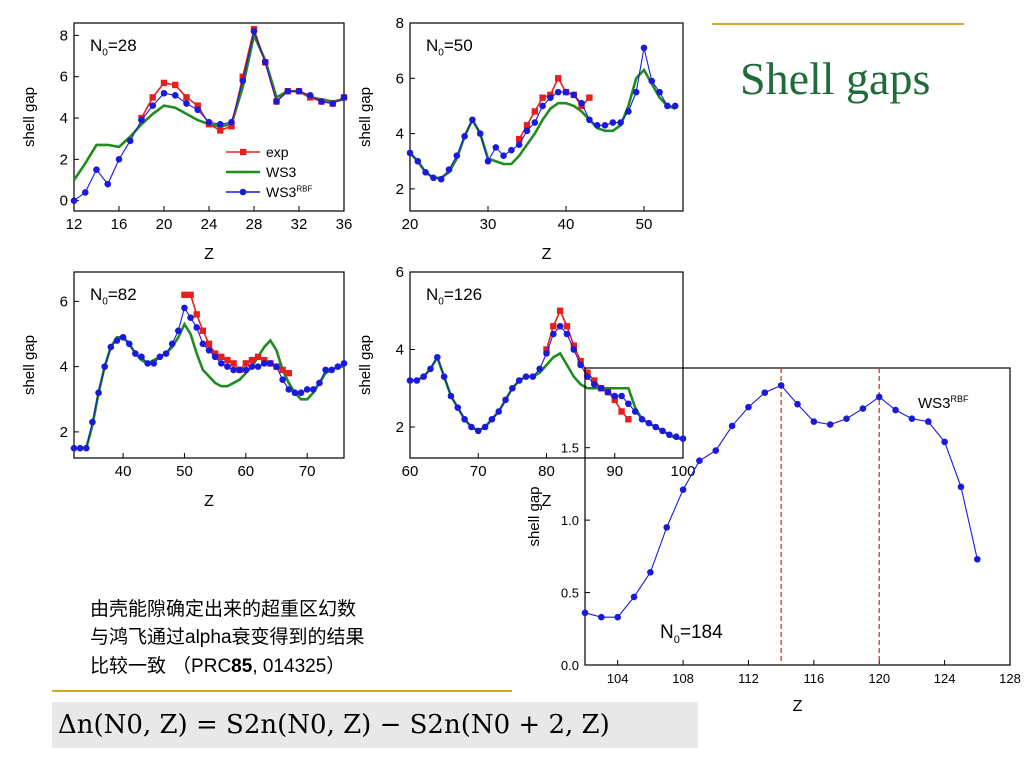 The image size is (1024, 768). I want to click on y-tick-label: 4, so click(64, 118).